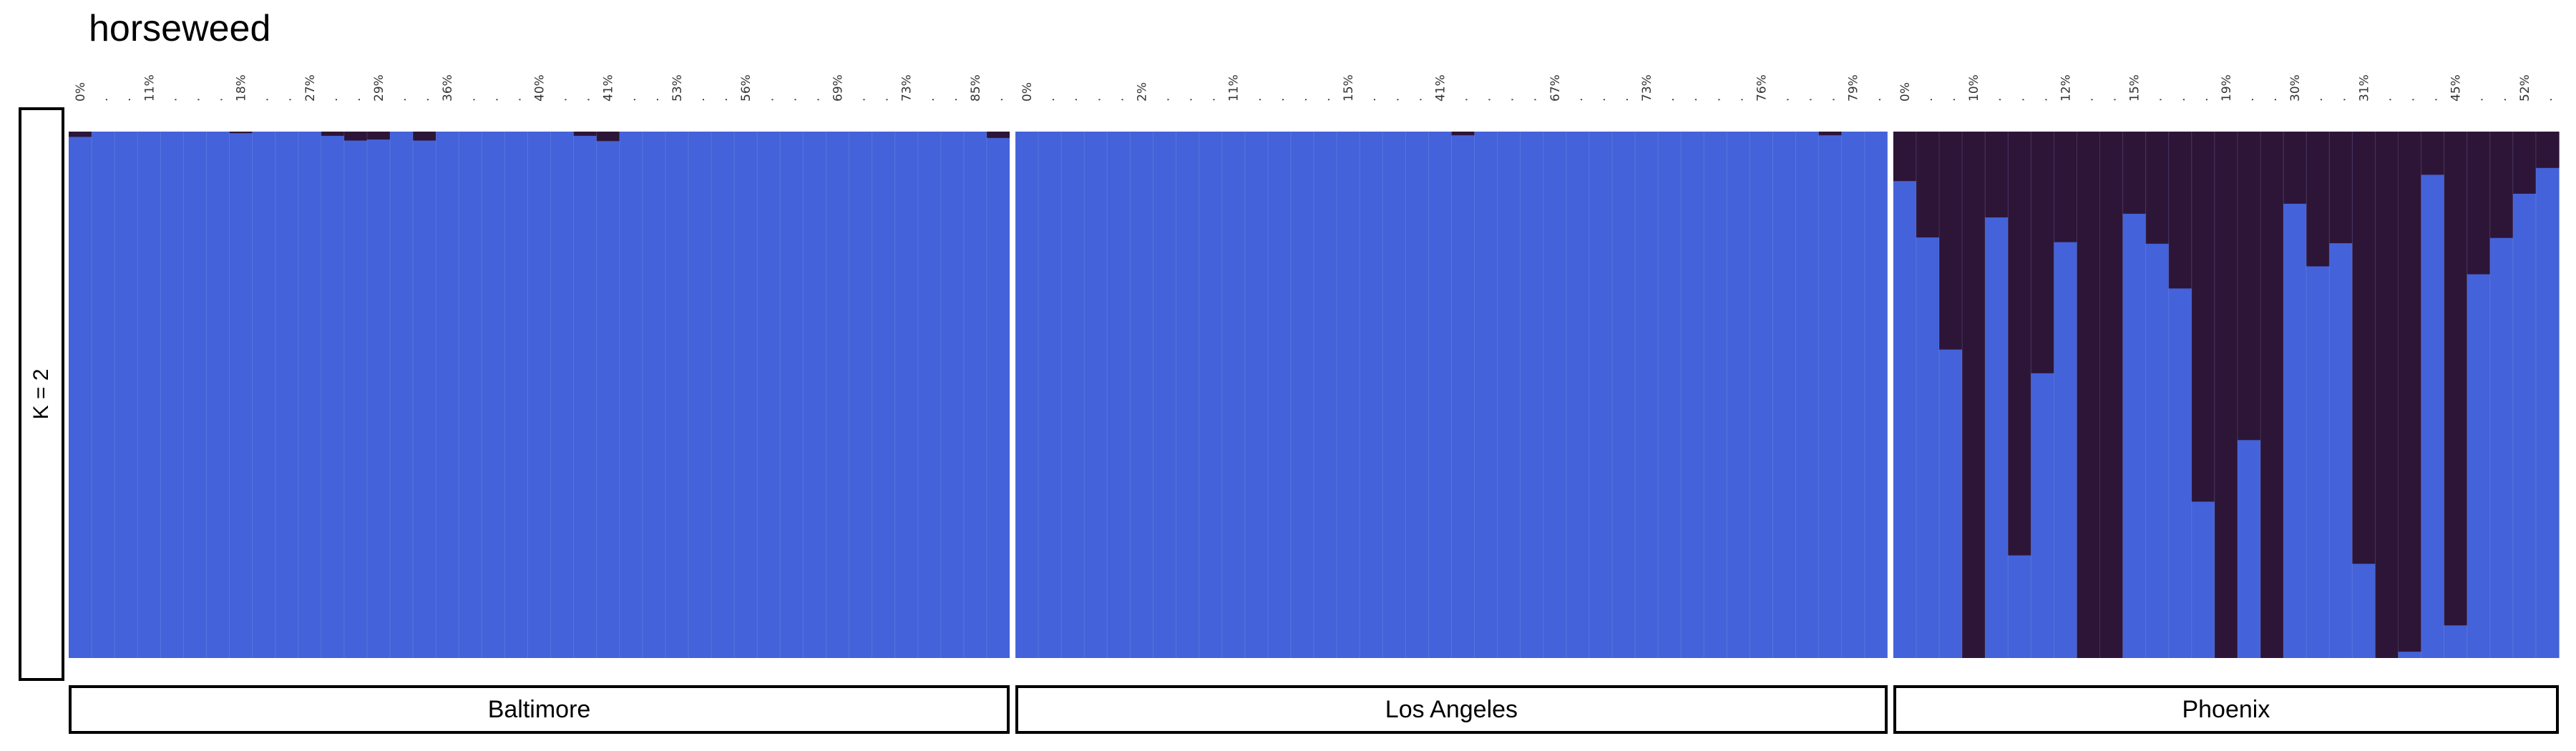 This screenshot has width=2576, height=751. I want to click on x-tick-label: 56%, so click(746, 88).